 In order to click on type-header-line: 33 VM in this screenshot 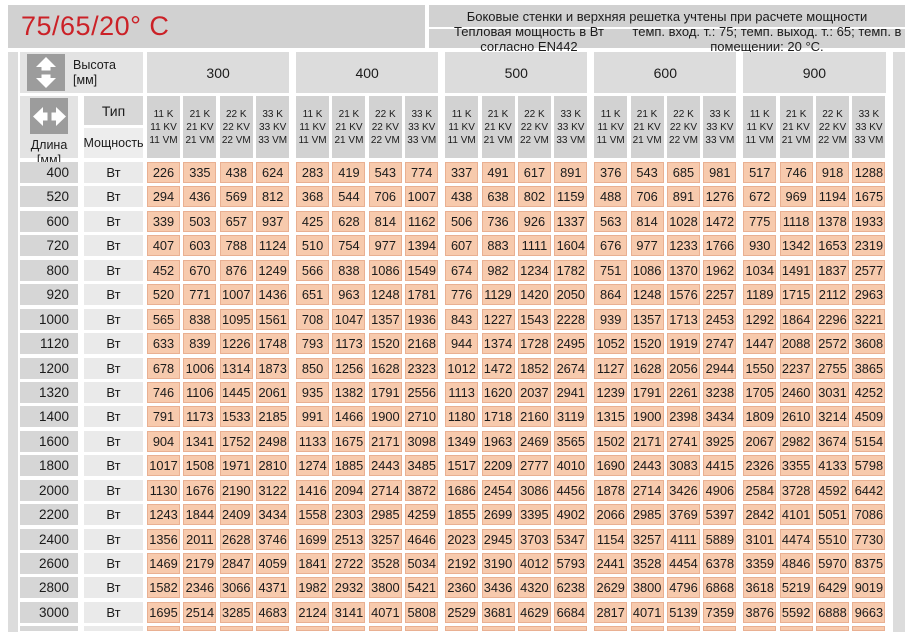, I will do `click(422, 140)`.